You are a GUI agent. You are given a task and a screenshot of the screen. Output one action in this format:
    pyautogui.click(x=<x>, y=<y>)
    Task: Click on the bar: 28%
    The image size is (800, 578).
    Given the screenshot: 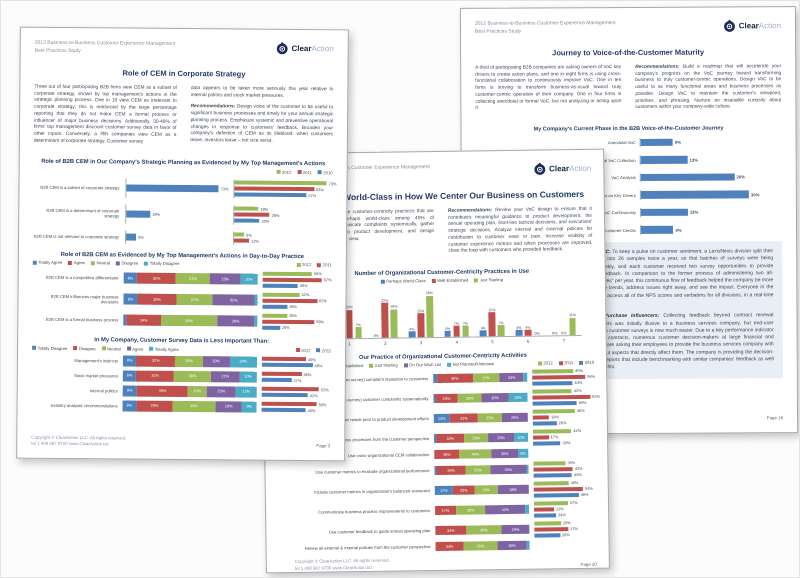 What is the action you would take?
    pyautogui.click(x=284, y=215)
    